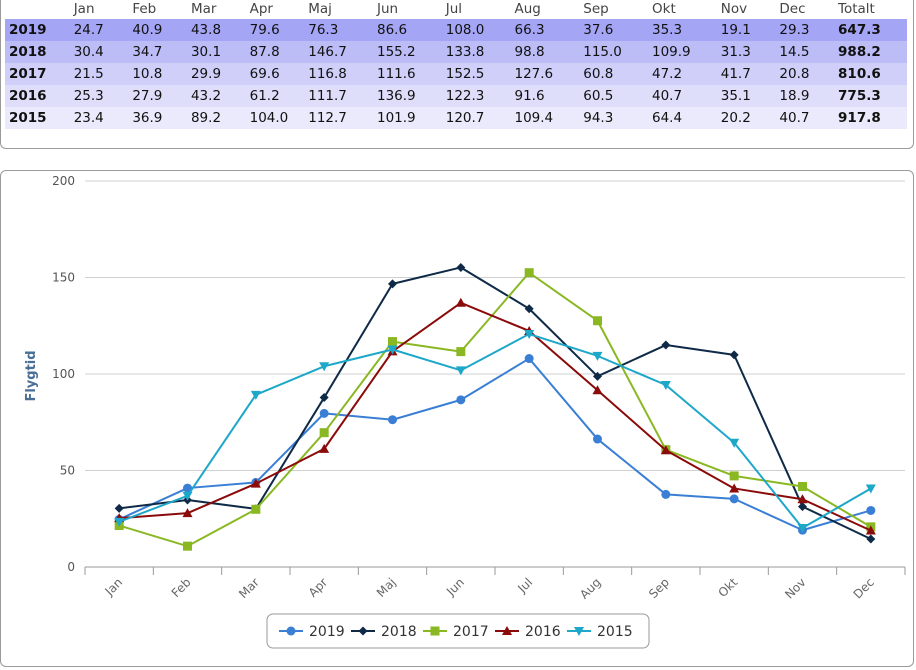  I want to click on header-cell: Feb, so click(144, 9).